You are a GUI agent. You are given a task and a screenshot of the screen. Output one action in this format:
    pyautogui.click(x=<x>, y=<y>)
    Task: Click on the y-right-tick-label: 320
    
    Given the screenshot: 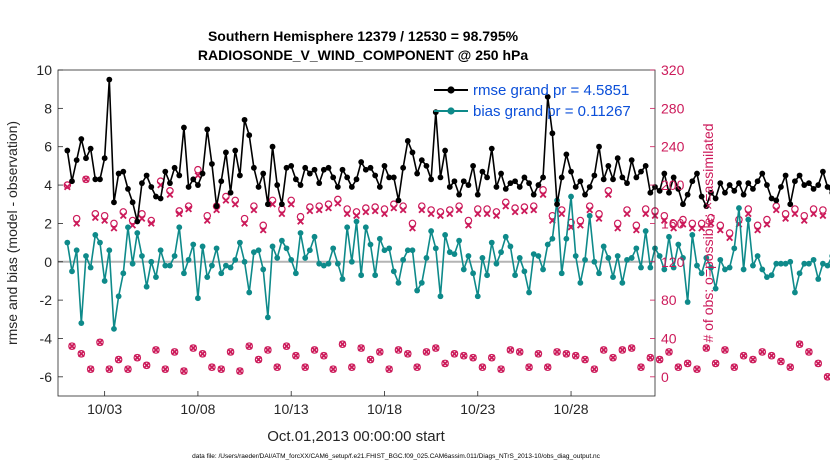 What is the action you would take?
    pyautogui.click(x=673, y=70)
    